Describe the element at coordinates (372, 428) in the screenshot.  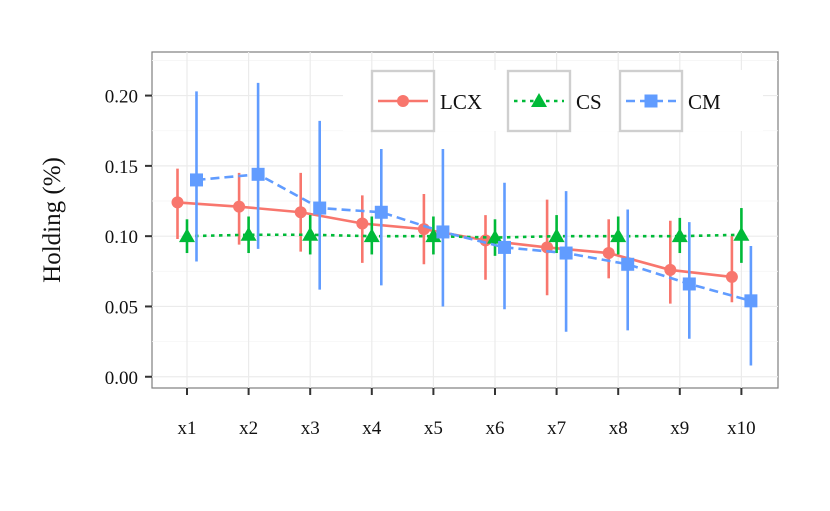
I see `x-tick-label: x4` at that location.